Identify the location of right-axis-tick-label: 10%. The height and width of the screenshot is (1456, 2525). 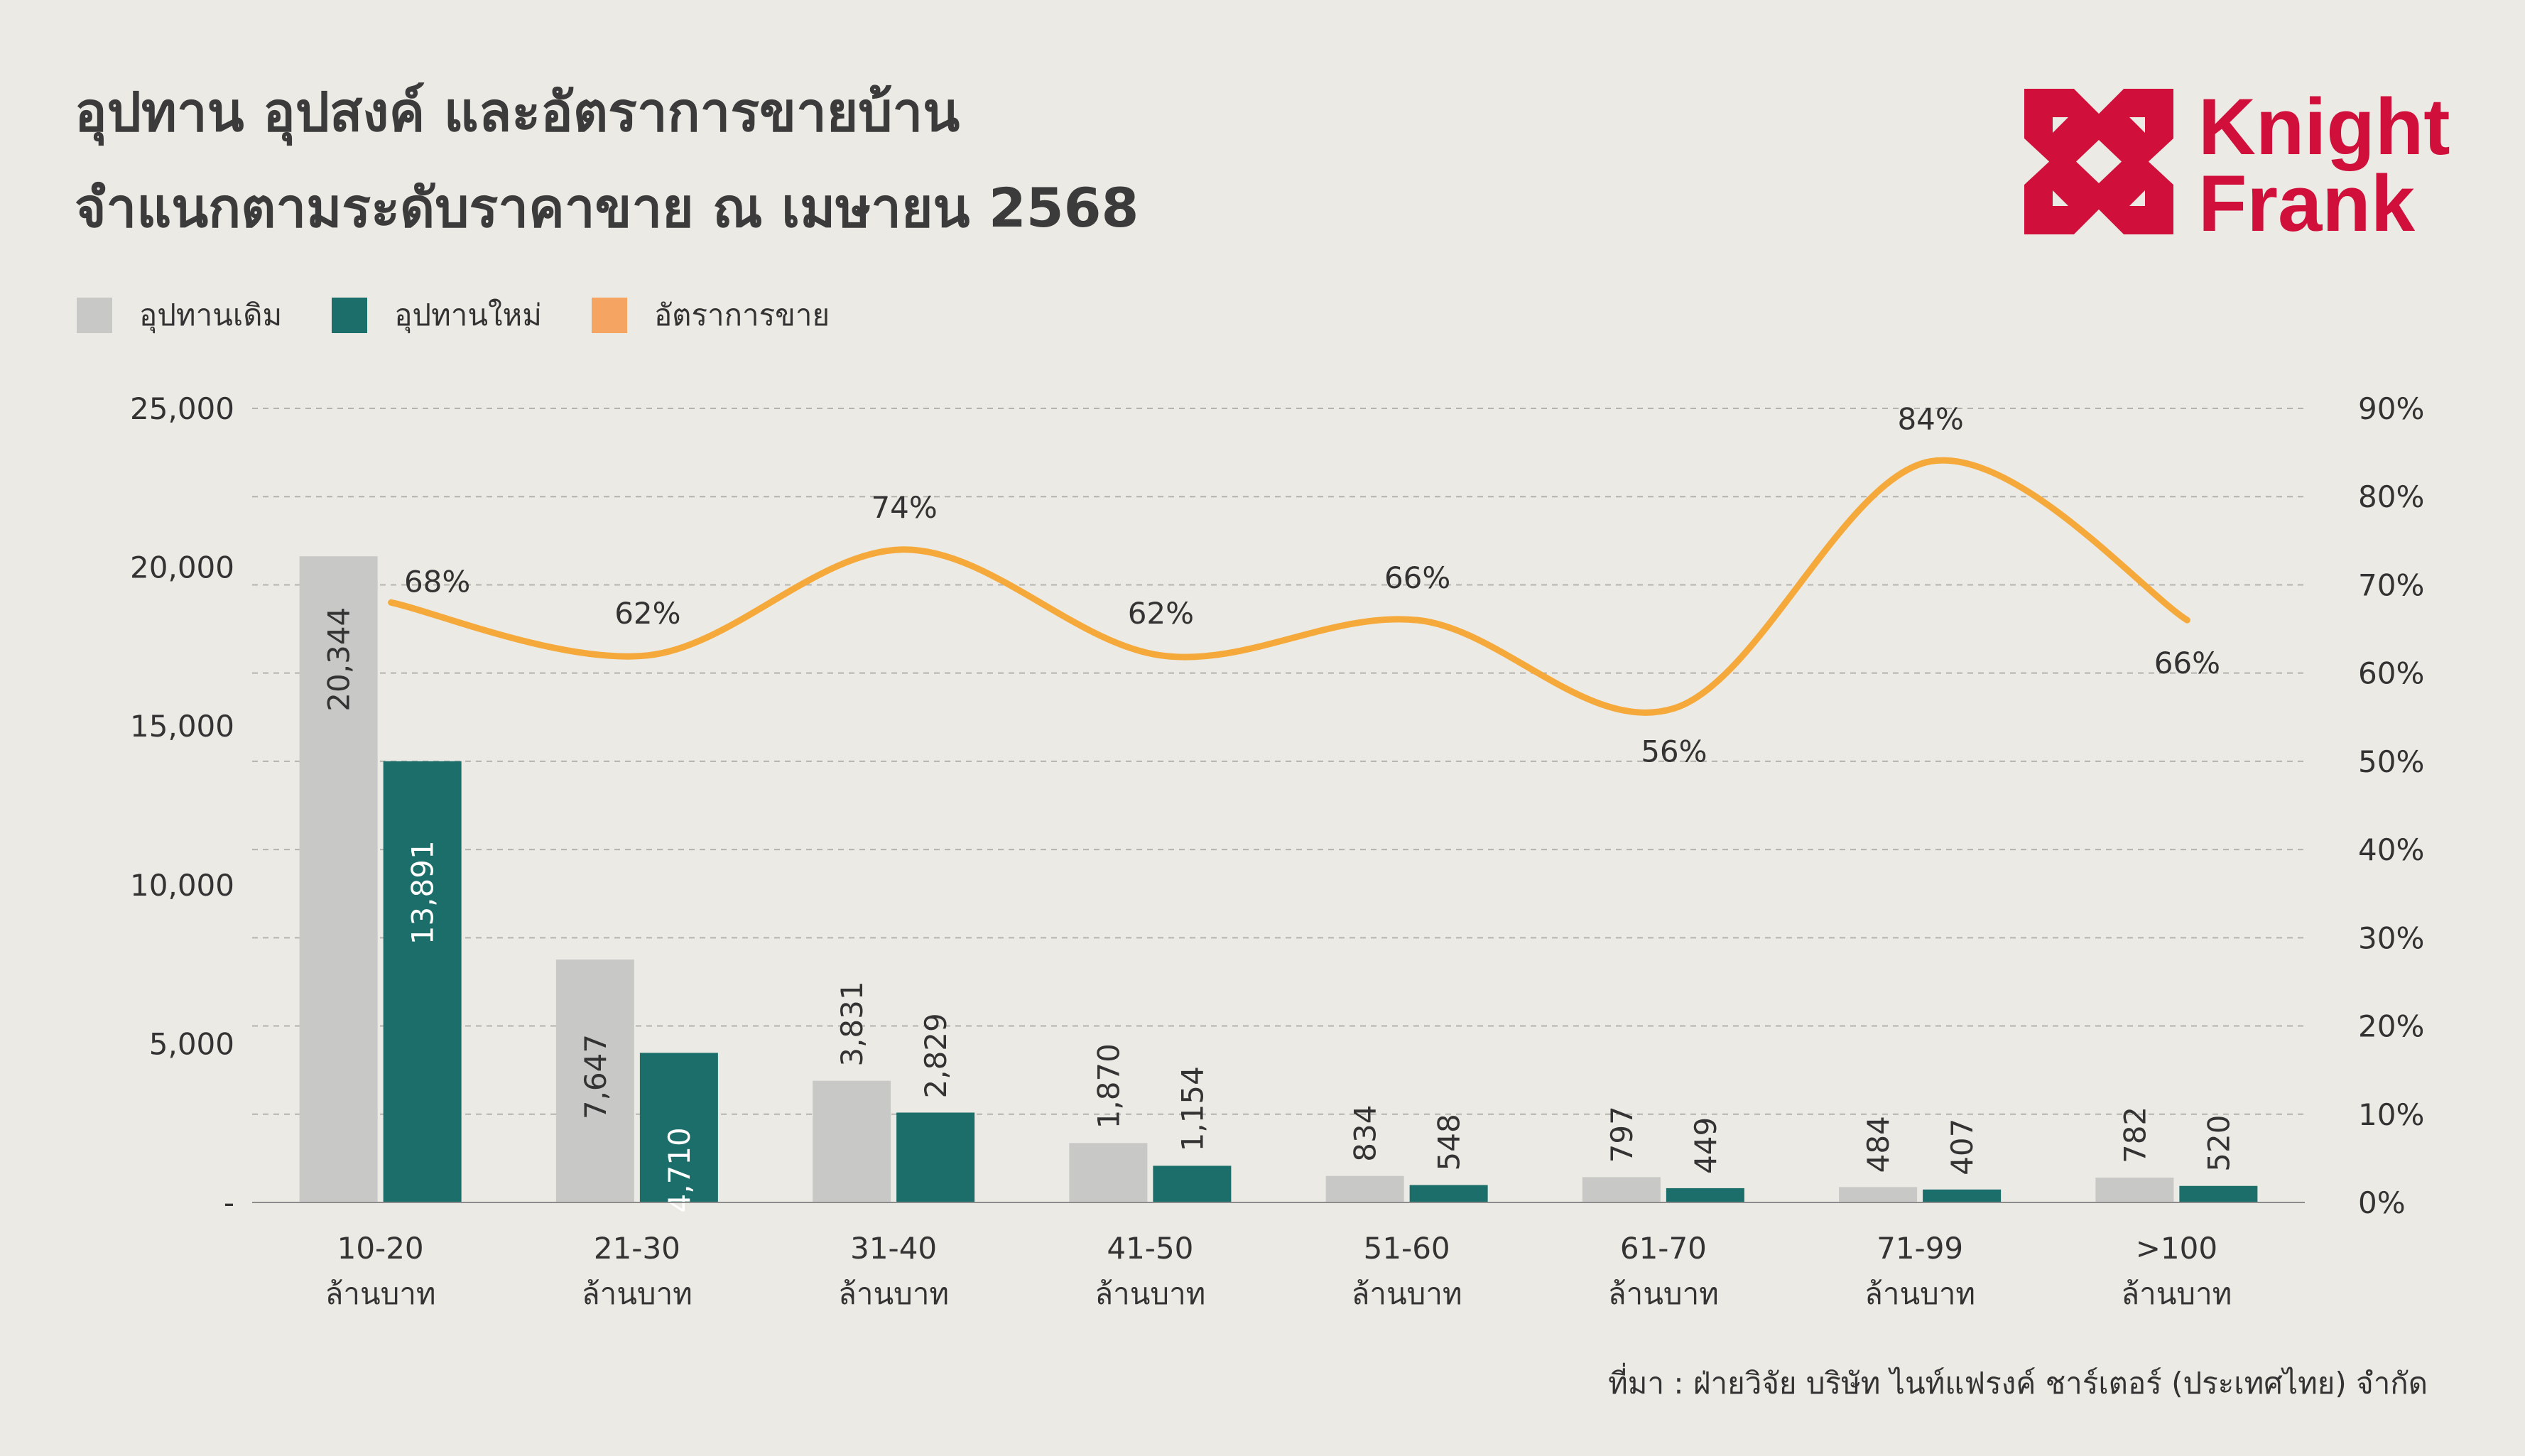
(2391, 1114).